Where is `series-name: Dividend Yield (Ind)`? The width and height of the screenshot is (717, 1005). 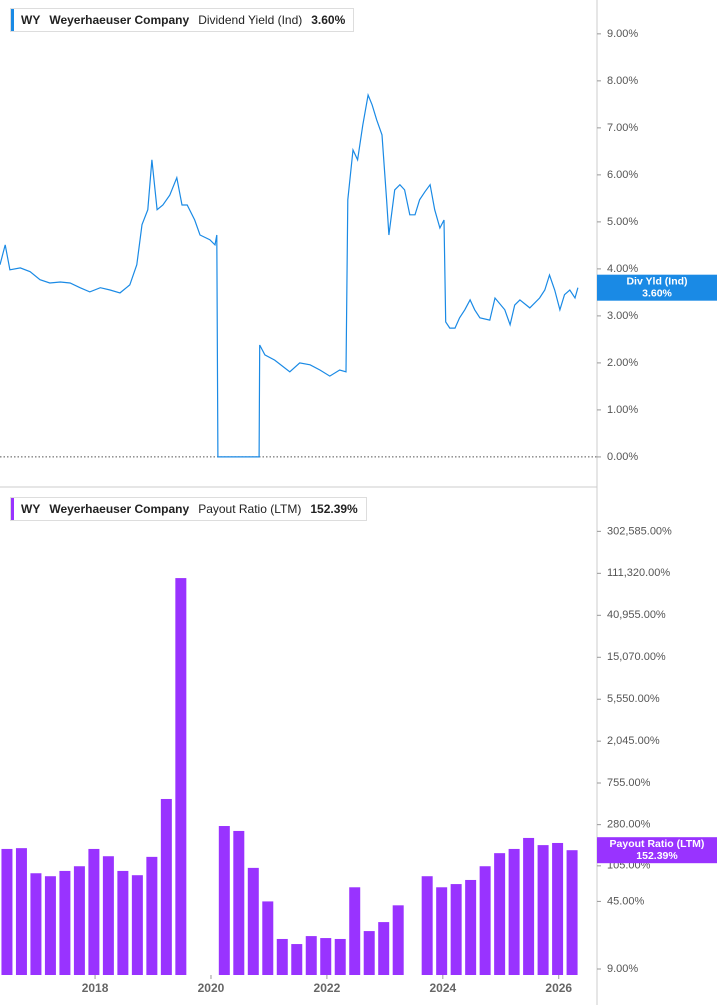
series-name: Dividend Yield (Ind) is located at coordinates (250, 20).